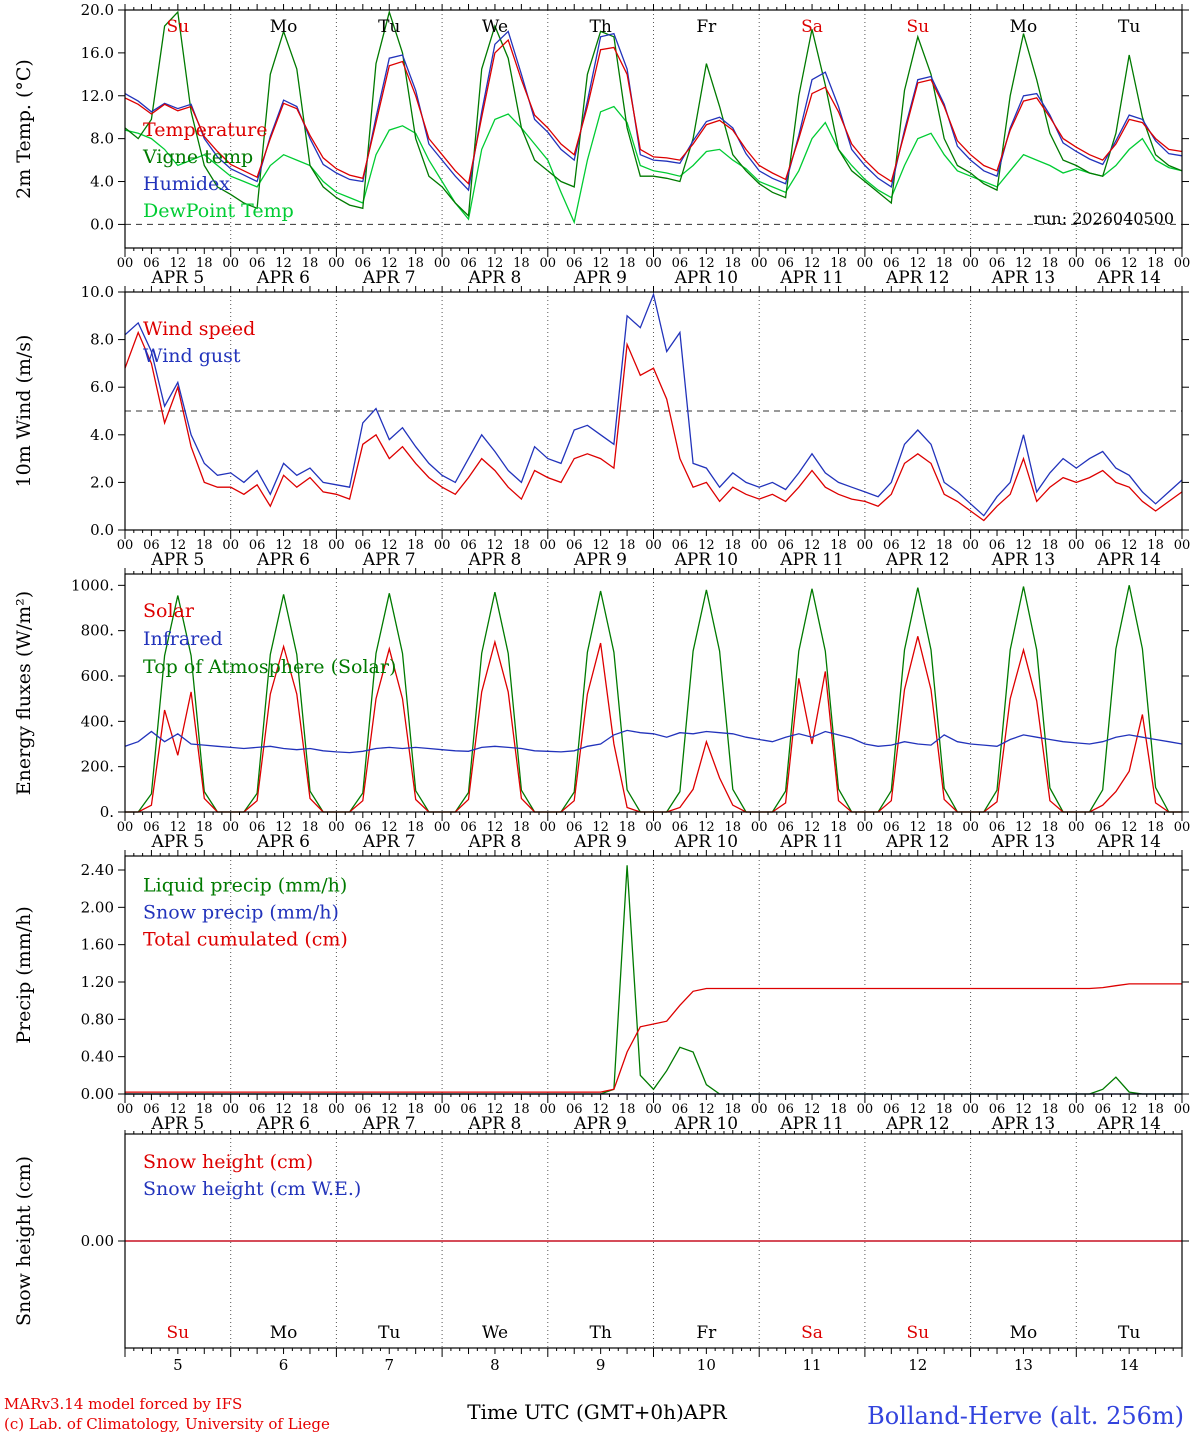 The image size is (1194, 1440). What do you see at coordinates (1128, 840) in the screenshot?
I see `day-label: APR 14` at bounding box center [1128, 840].